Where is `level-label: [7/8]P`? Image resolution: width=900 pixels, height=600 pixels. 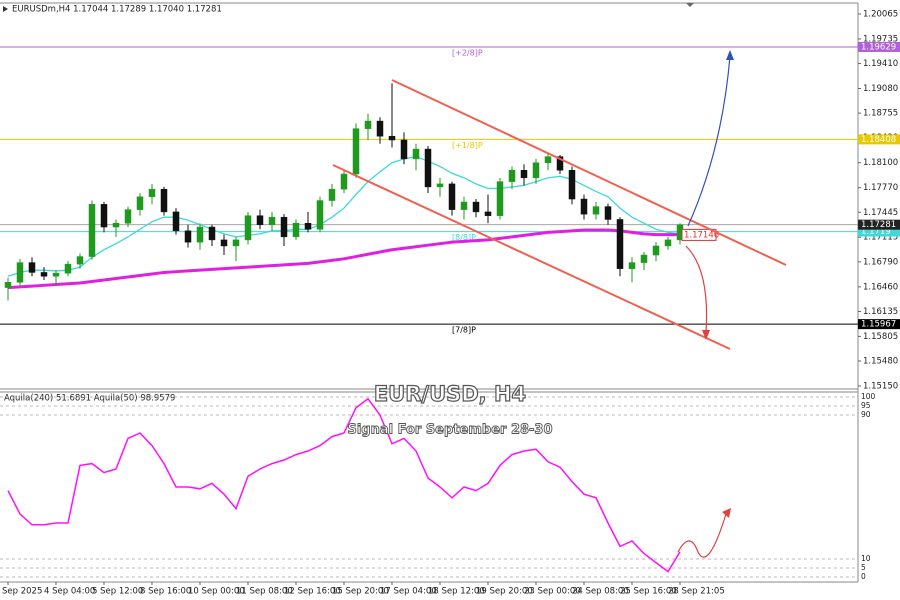
level-label: [7/8]P is located at coordinates (464, 330).